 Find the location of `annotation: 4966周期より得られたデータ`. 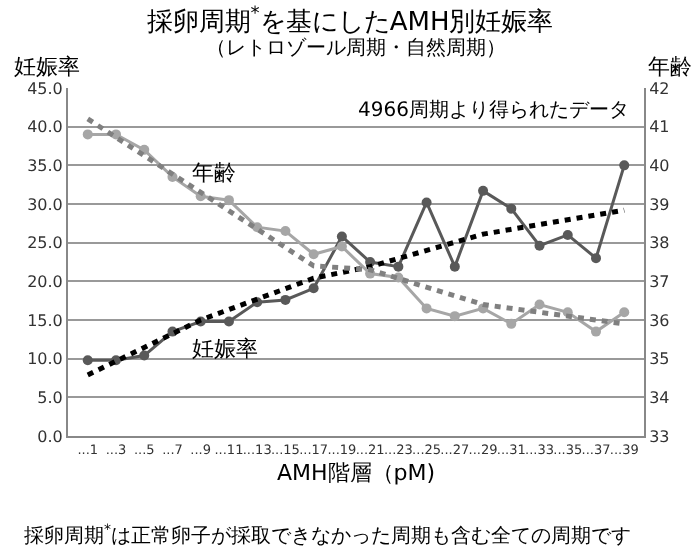

annotation: 4966周期より得られたデータ is located at coordinates (493, 110).